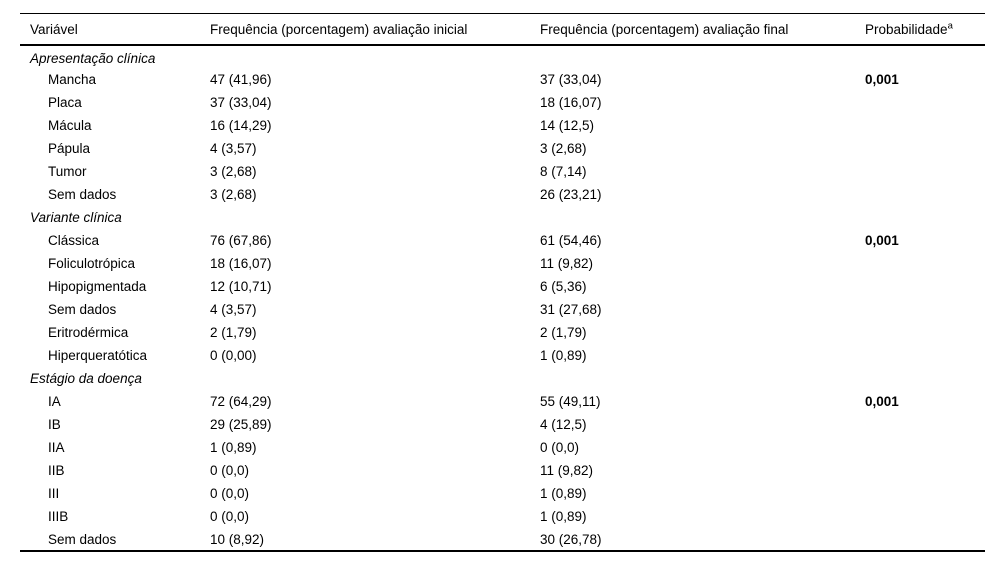  I want to click on freq-initial-cell: 16 (14,29), so click(241, 125).